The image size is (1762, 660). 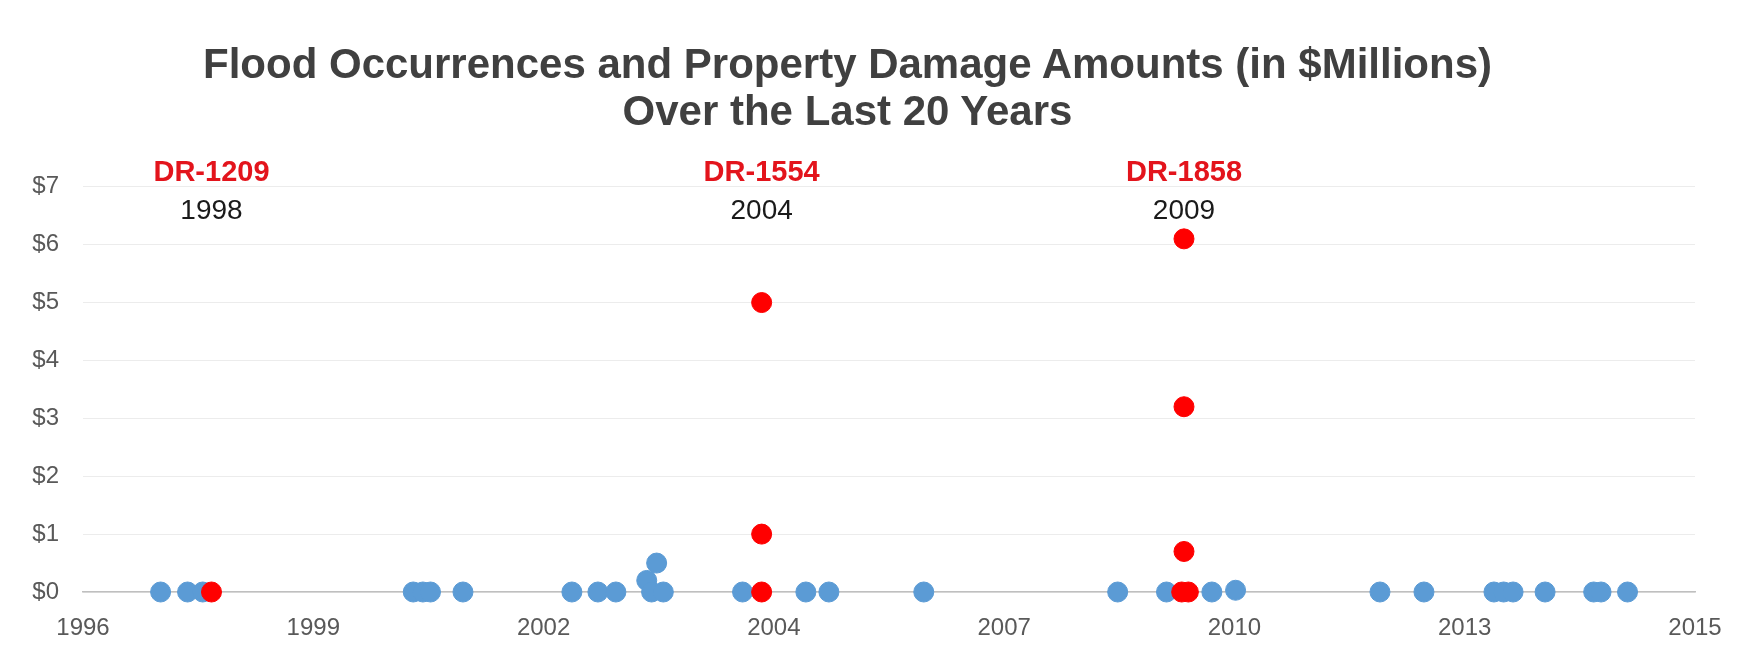 I want to click on y-tick-label: $3, so click(x=45, y=416).